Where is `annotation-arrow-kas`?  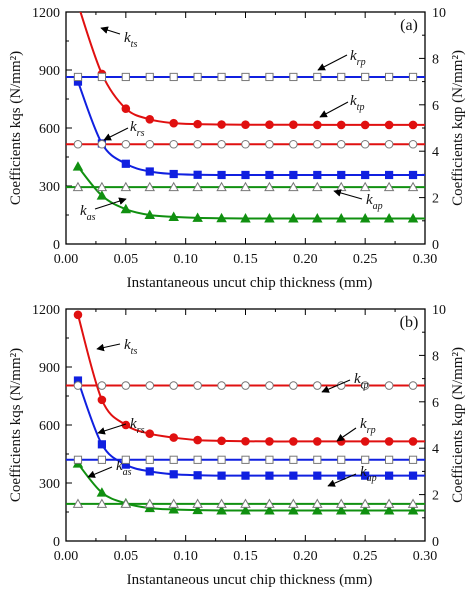
annotation-arrow-kas is located at coordinates (100, 472).